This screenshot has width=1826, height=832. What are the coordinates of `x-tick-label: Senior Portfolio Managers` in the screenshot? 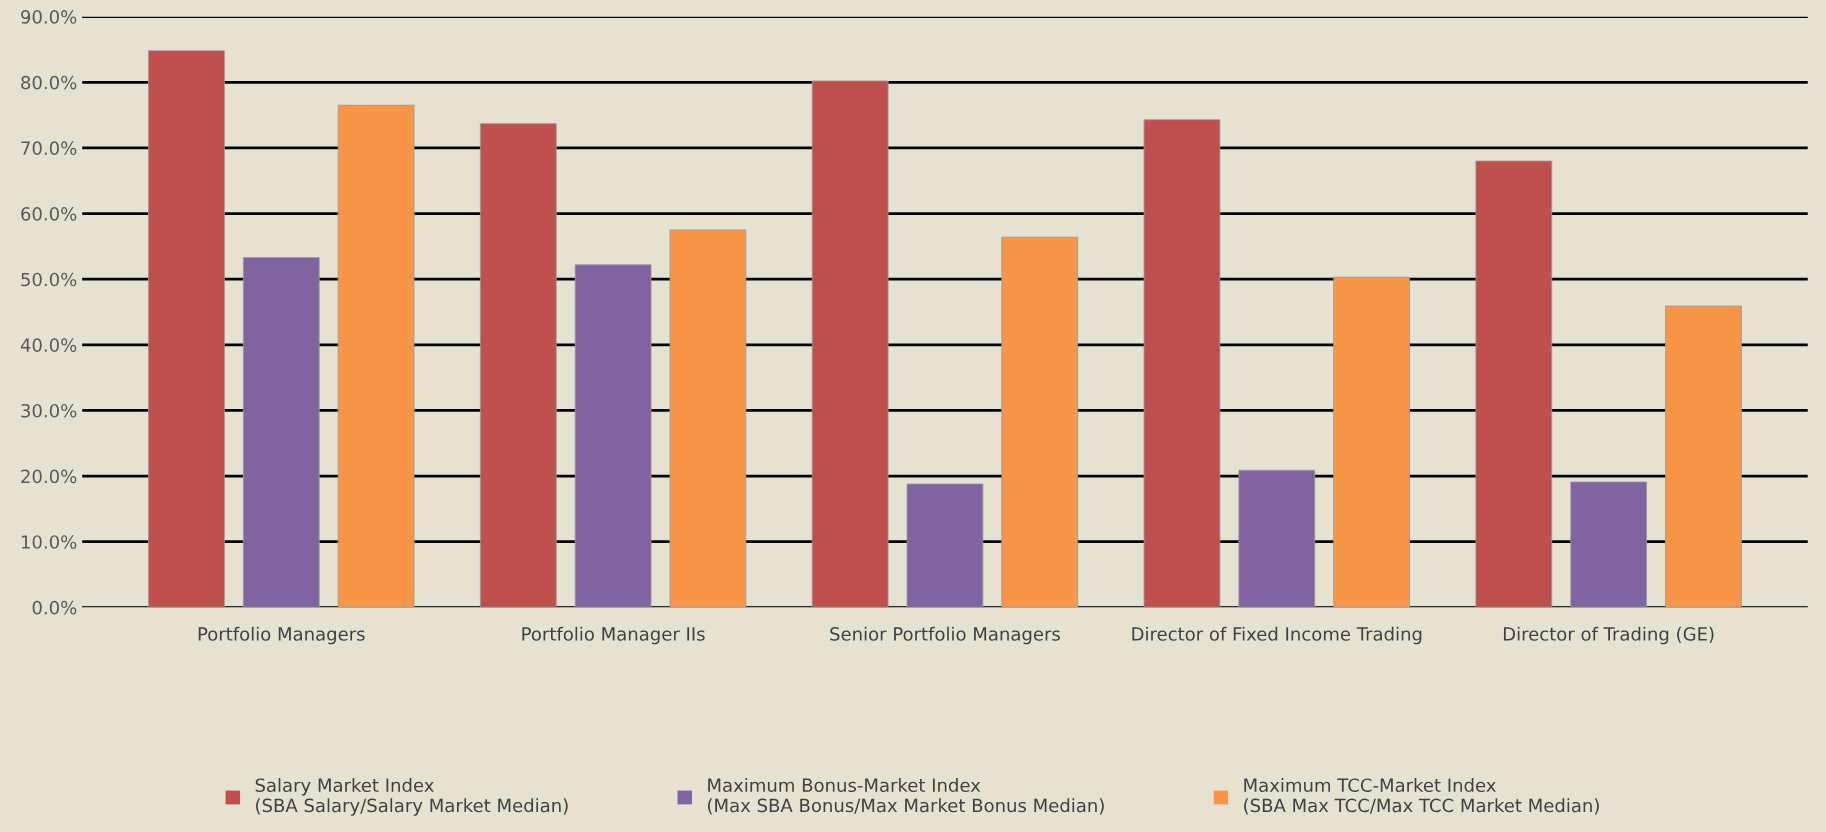 It's located at (945, 635).